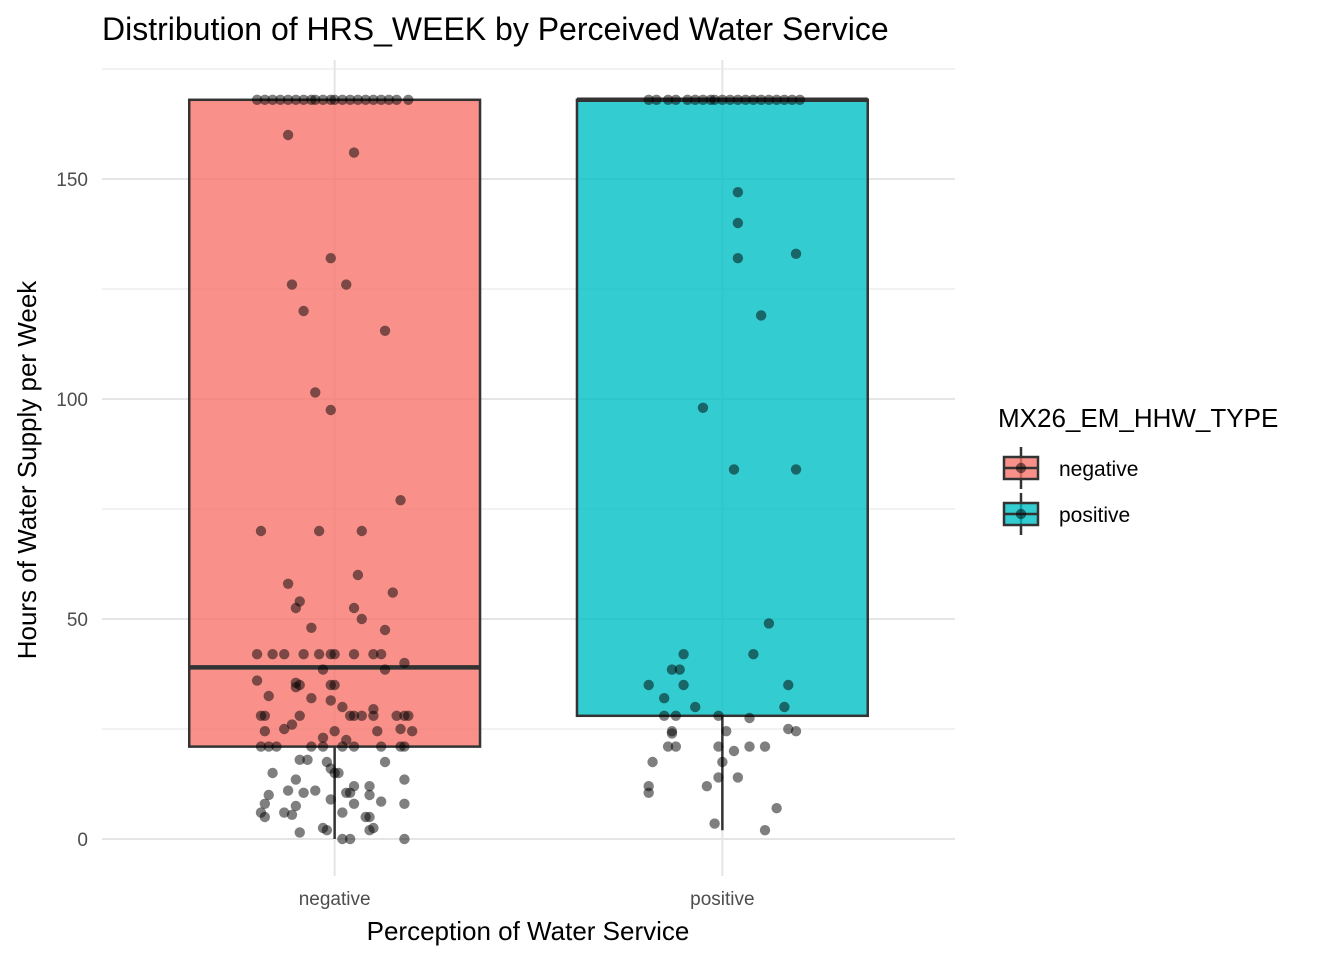  Describe the element at coordinates (528, 931) in the screenshot. I see `x-axis-title: Perception of Water Service` at that location.